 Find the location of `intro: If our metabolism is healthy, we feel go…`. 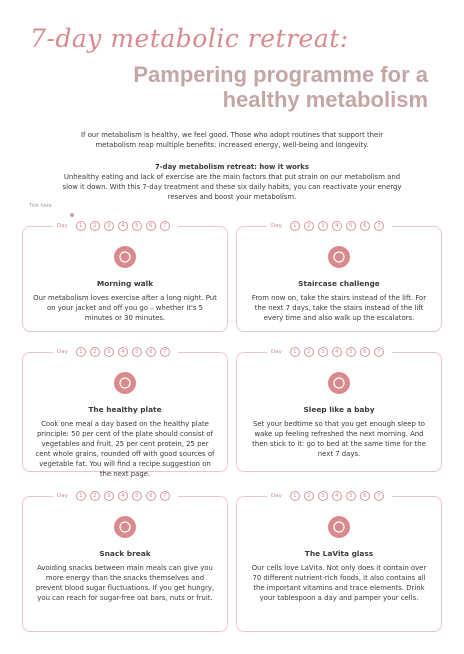

intro: If our metabolism is healthy, we feel go… is located at coordinates (232, 140).